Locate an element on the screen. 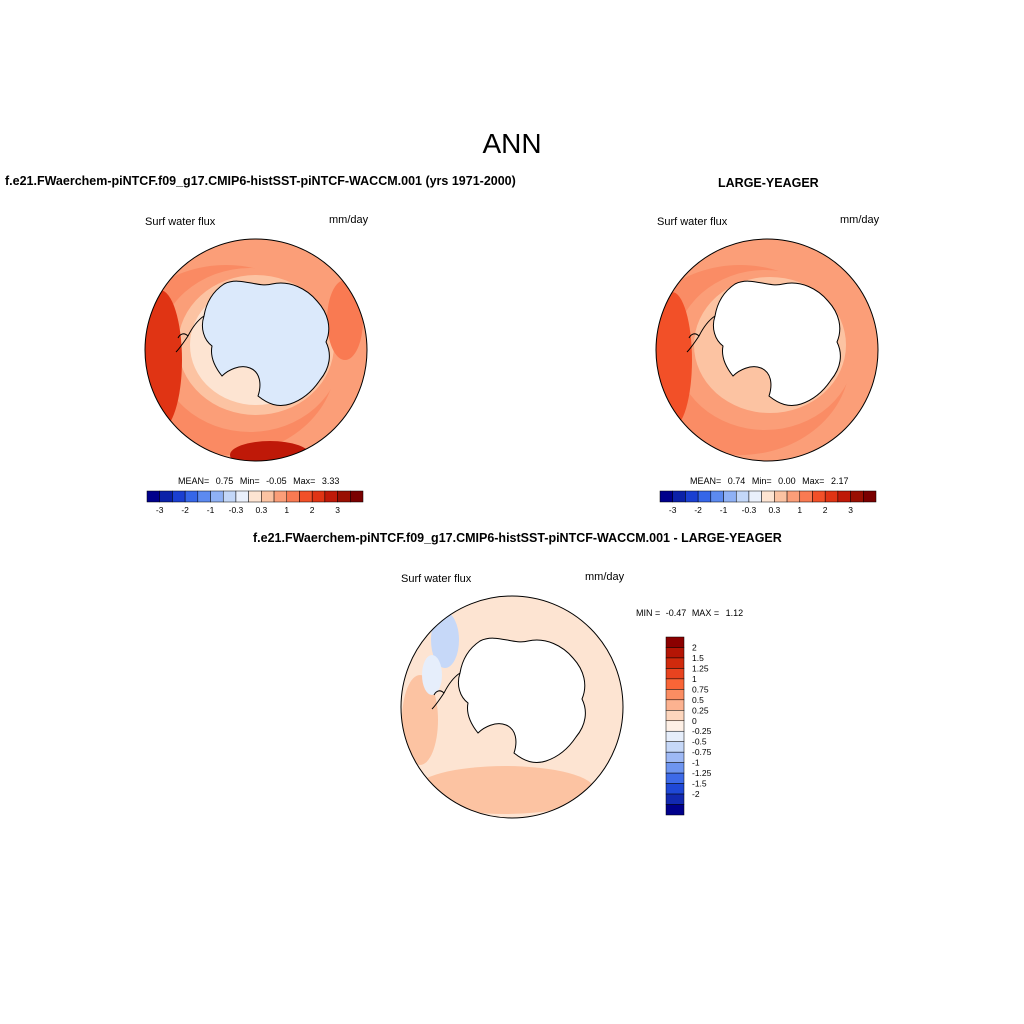 This screenshot has height=1024, width=1024. diff-colorbar-tick-label: -1 is located at coordinates (696, 763).